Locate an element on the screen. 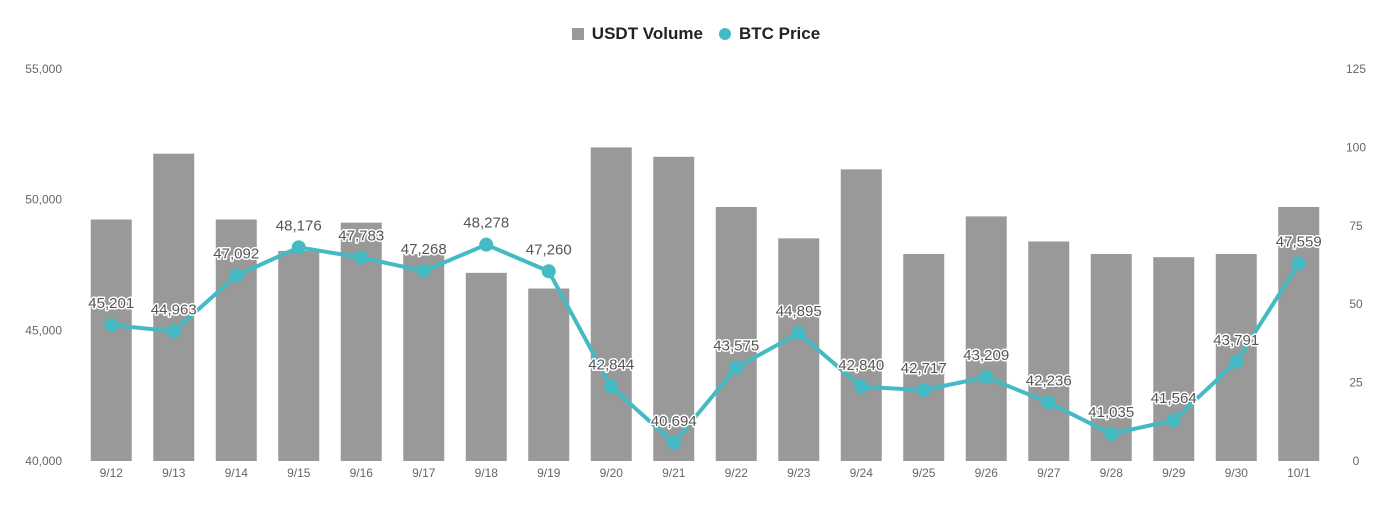  left-axis-tick: 55,000 is located at coordinates (43, 69).